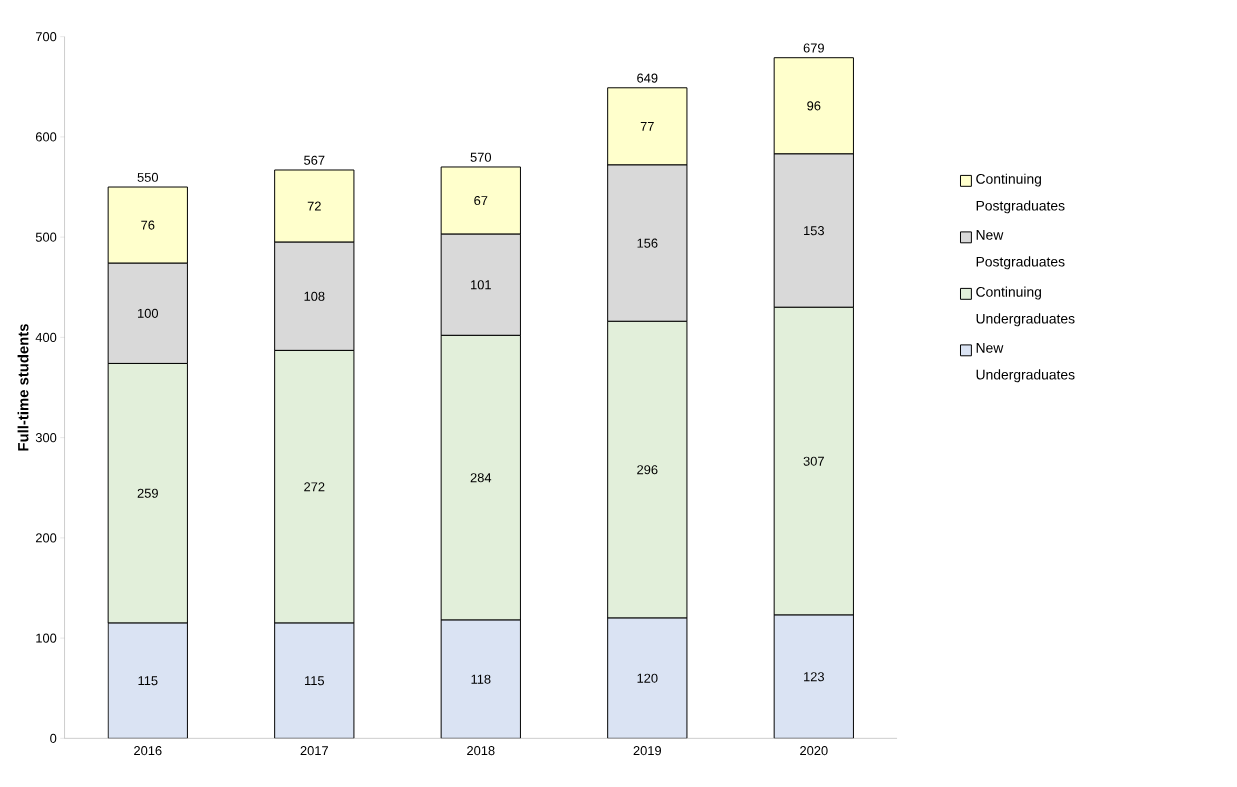  I want to click on x-tick-label: 2020, so click(814, 751).